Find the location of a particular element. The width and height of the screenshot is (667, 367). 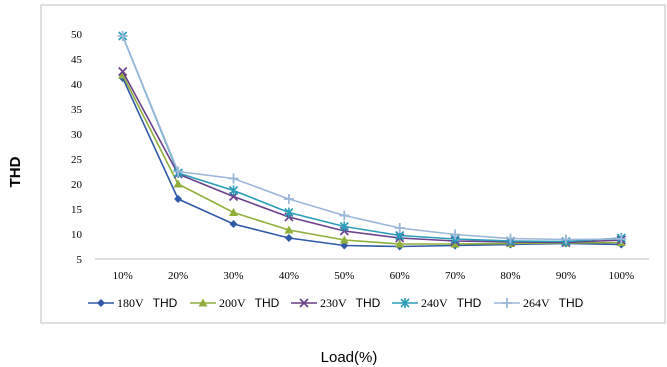

legend-item: 230V THD is located at coordinates (336, 303).